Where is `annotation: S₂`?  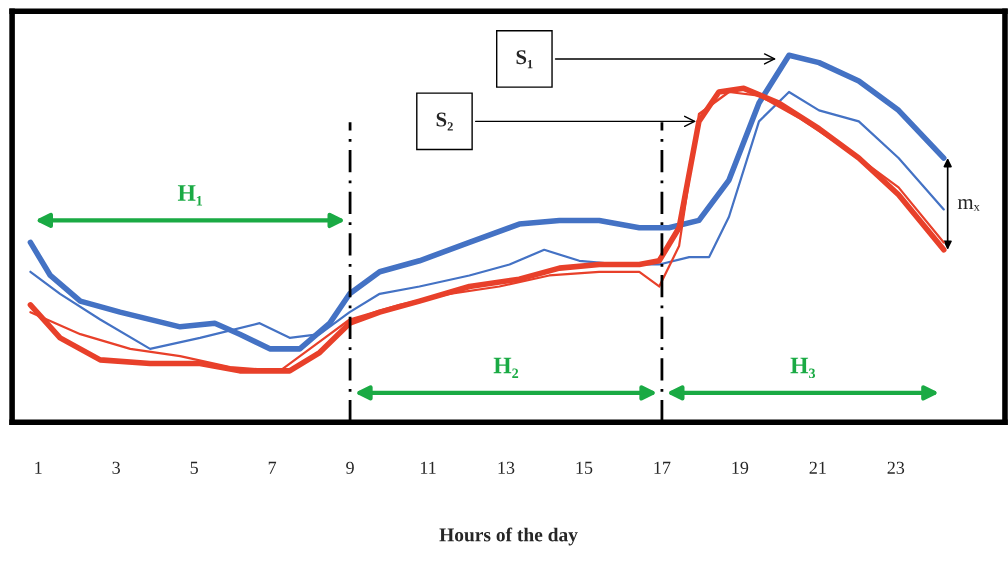 annotation: S₂ is located at coordinates (444, 121).